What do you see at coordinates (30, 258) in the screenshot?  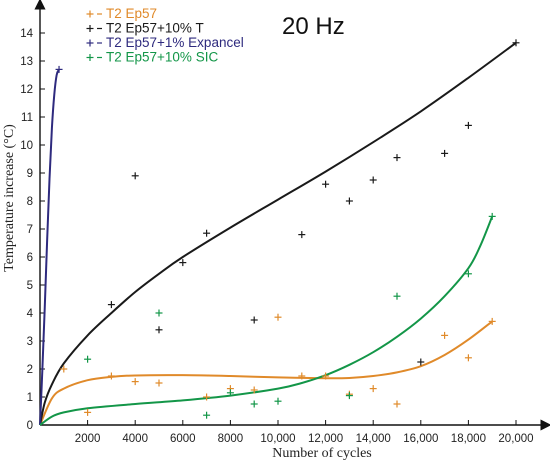 I see `y-tick-label: 6` at bounding box center [30, 258].